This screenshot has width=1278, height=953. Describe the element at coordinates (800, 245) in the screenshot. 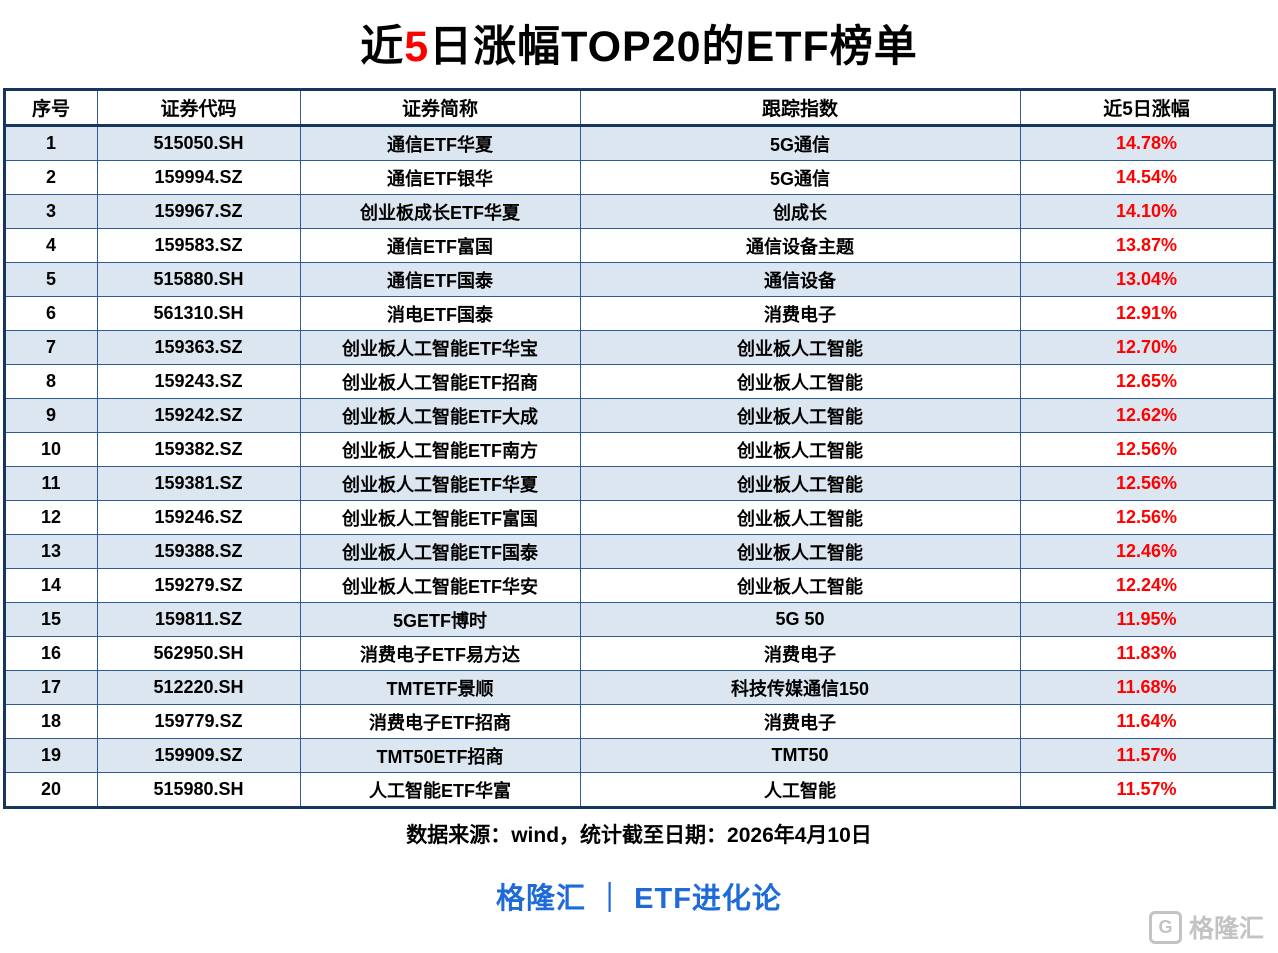

I see `cell-index: 通信设备主题` at that location.